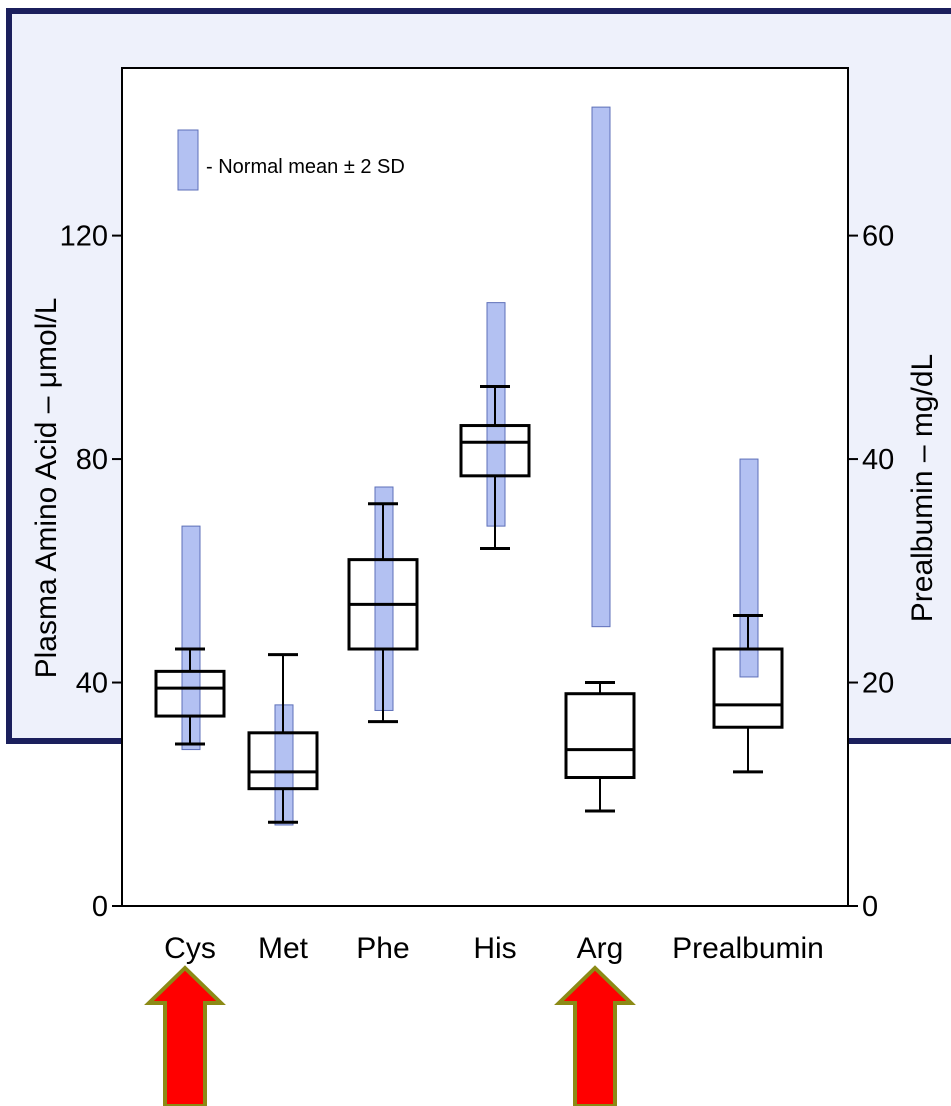 This screenshot has height=1106, width=951. Describe the element at coordinates (390, 1035) in the screenshot. I see `annotation-arrows` at that location.